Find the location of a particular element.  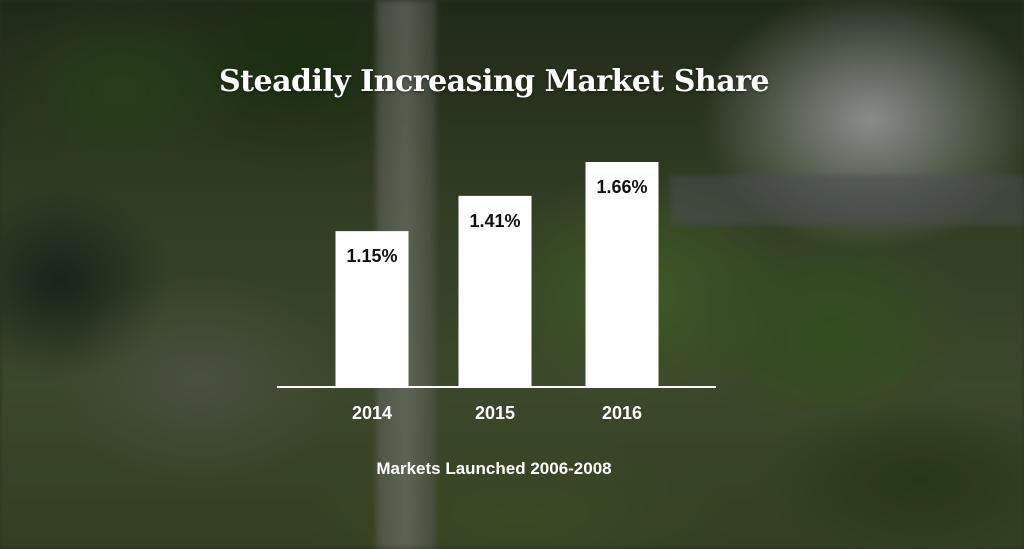

bar-value-label-2016: 1.66% is located at coordinates (621, 187).